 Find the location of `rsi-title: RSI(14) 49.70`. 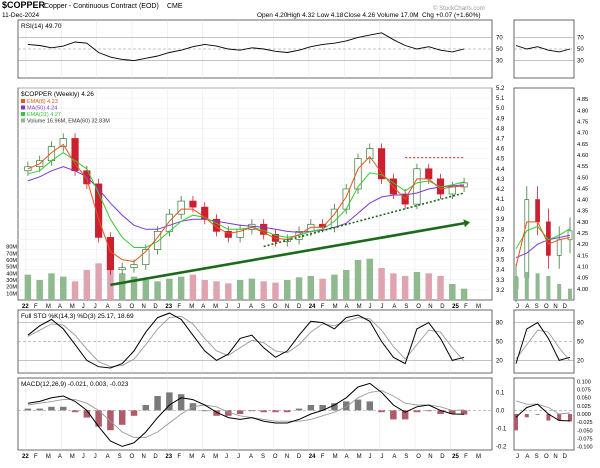

rsi-title: RSI(14) 49.70 is located at coordinates (41, 26).